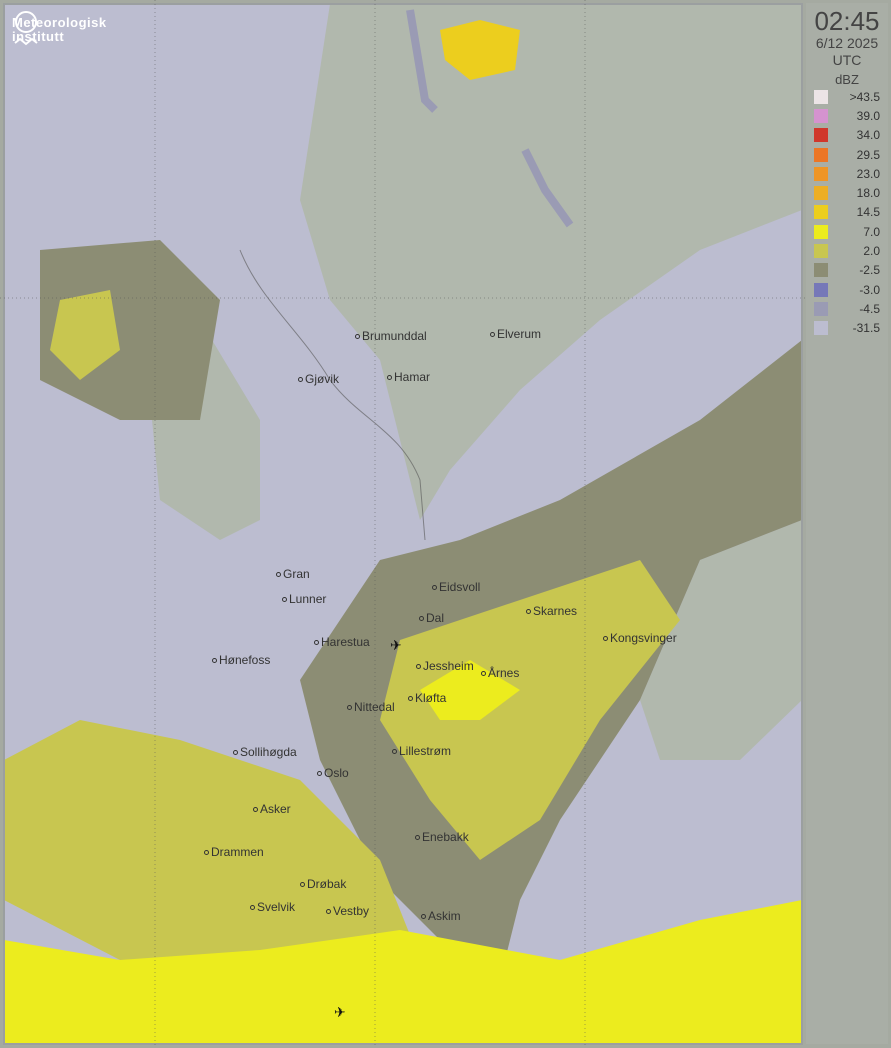 The image size is (891, 1048). Describe the element at coordinates (327, 884) in the screenshot. I see `city-name: Drøbak` at that location.